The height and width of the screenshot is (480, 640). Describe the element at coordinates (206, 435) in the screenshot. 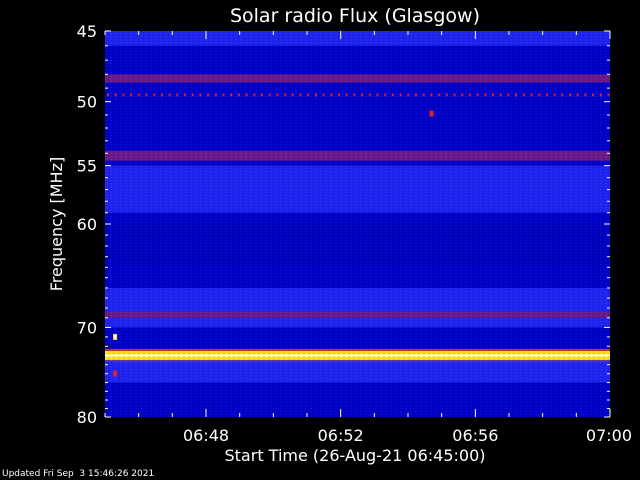

I see `x-tick-label: 06:48` at that location.